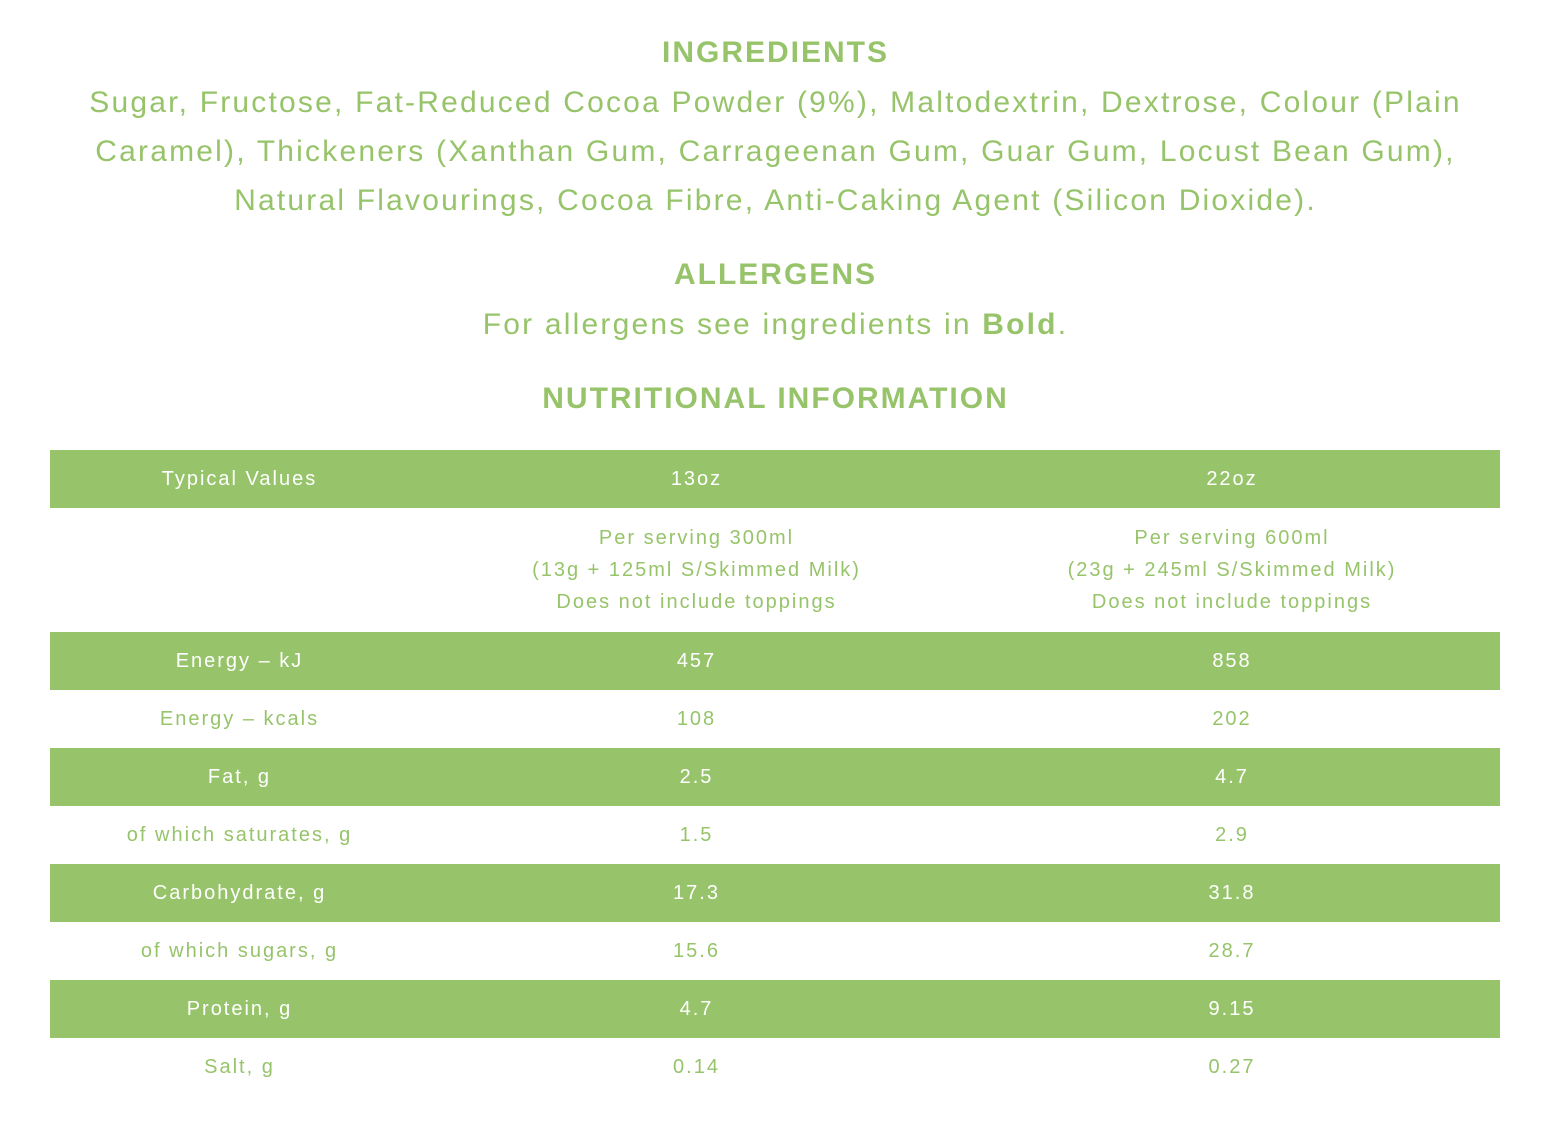  Describe the element at coordinates (696, 661) in the screenshot. I see `row-value-13oz: 457` at that location.